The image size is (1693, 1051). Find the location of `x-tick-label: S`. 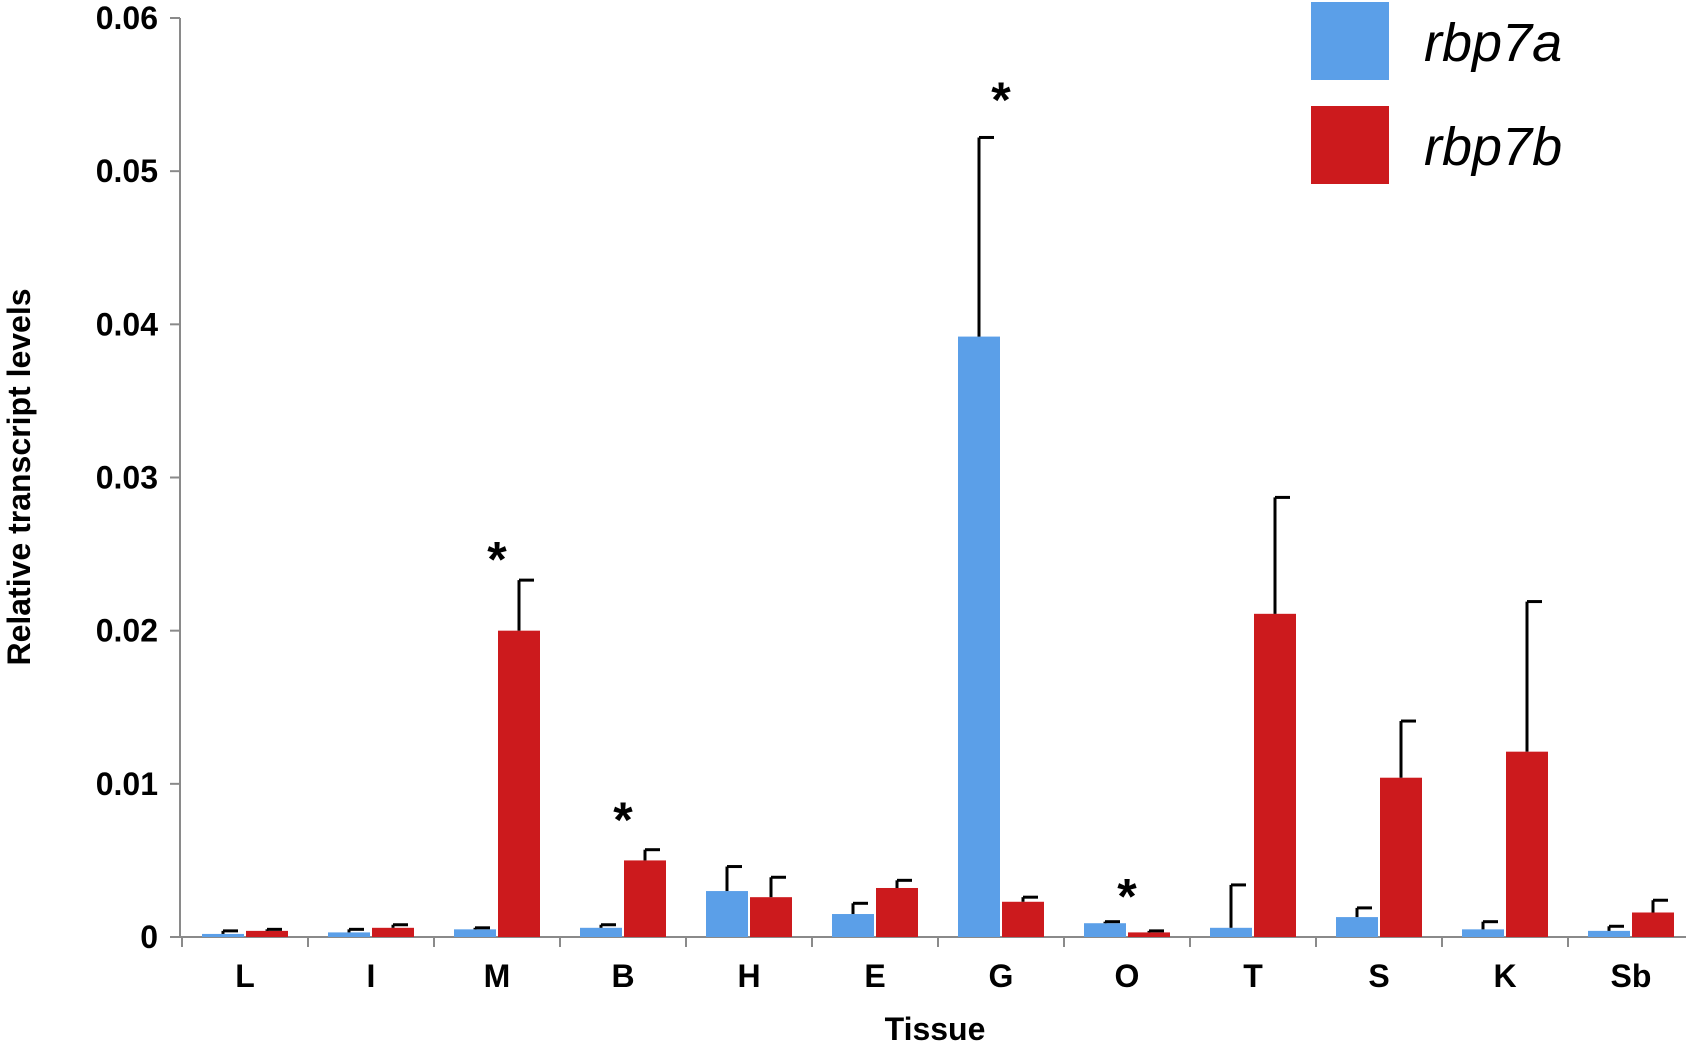

x-tick-label: S is located at coordinates (1378, 976).